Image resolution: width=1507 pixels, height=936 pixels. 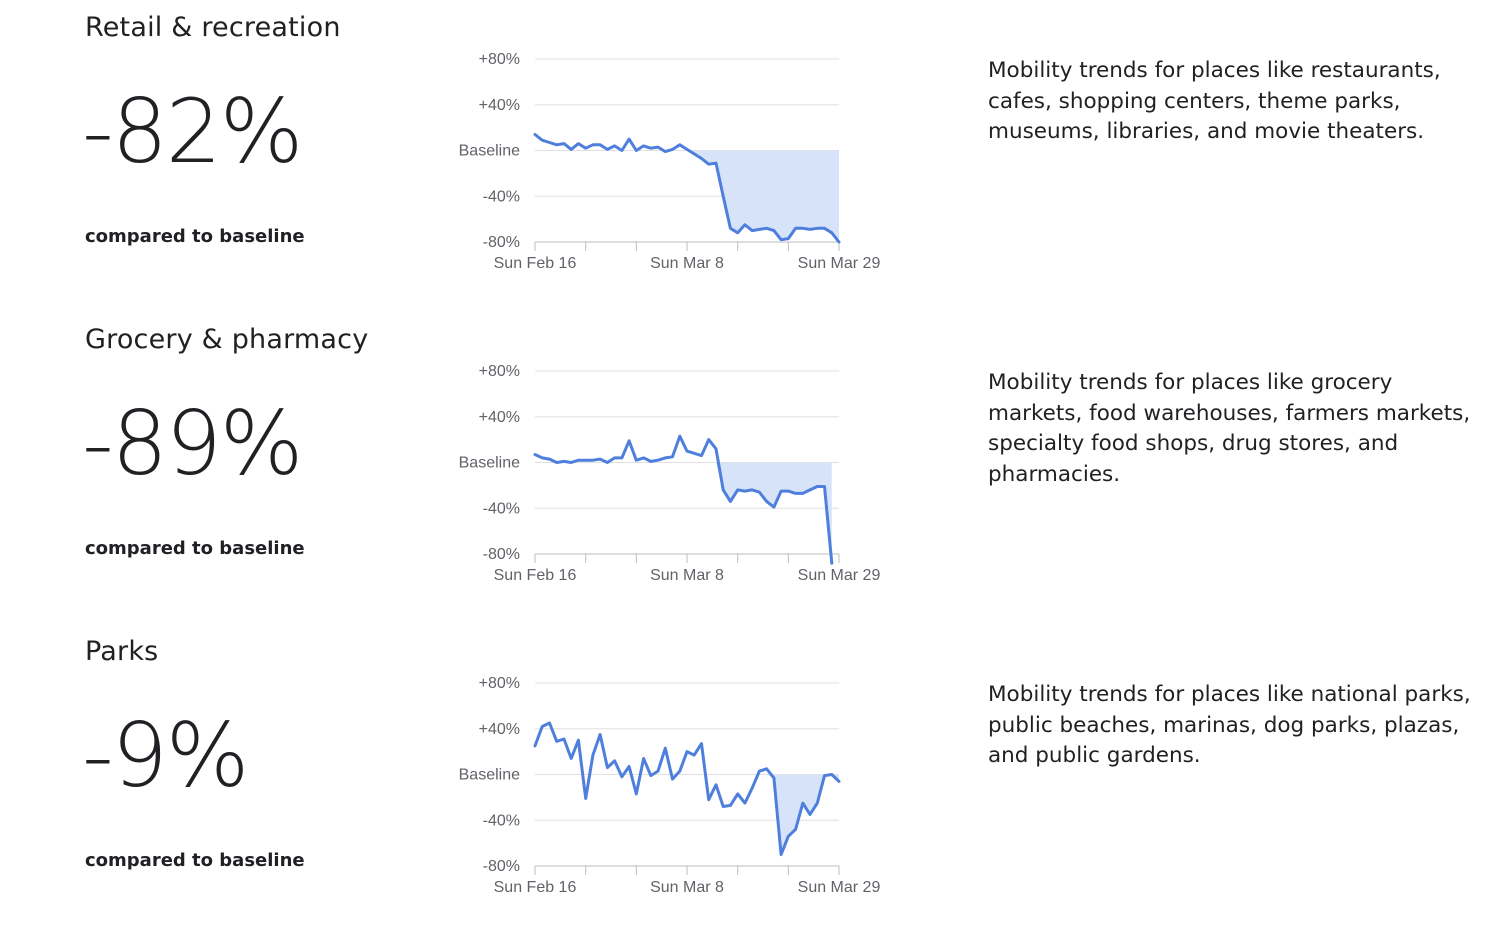 I want to click on trend-line, so click(x=687, y=789).